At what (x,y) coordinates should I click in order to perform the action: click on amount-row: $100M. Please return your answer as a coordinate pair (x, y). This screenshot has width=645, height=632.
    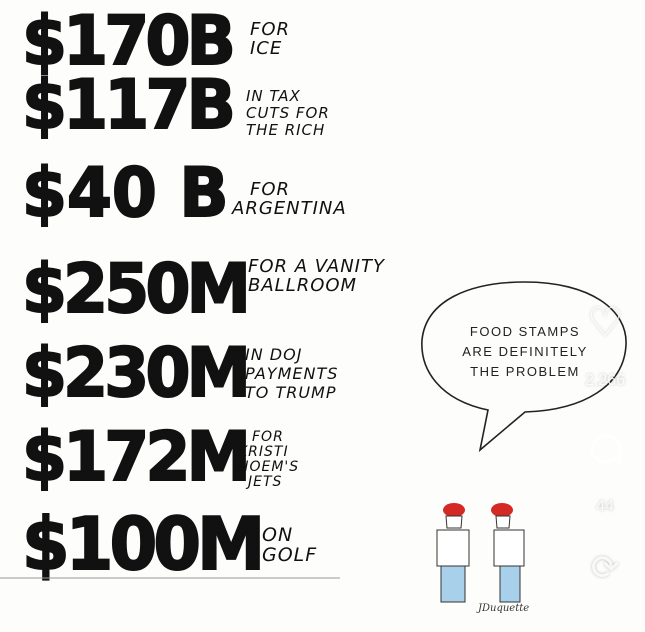
    Looking at the image, I should click on (147, 544).